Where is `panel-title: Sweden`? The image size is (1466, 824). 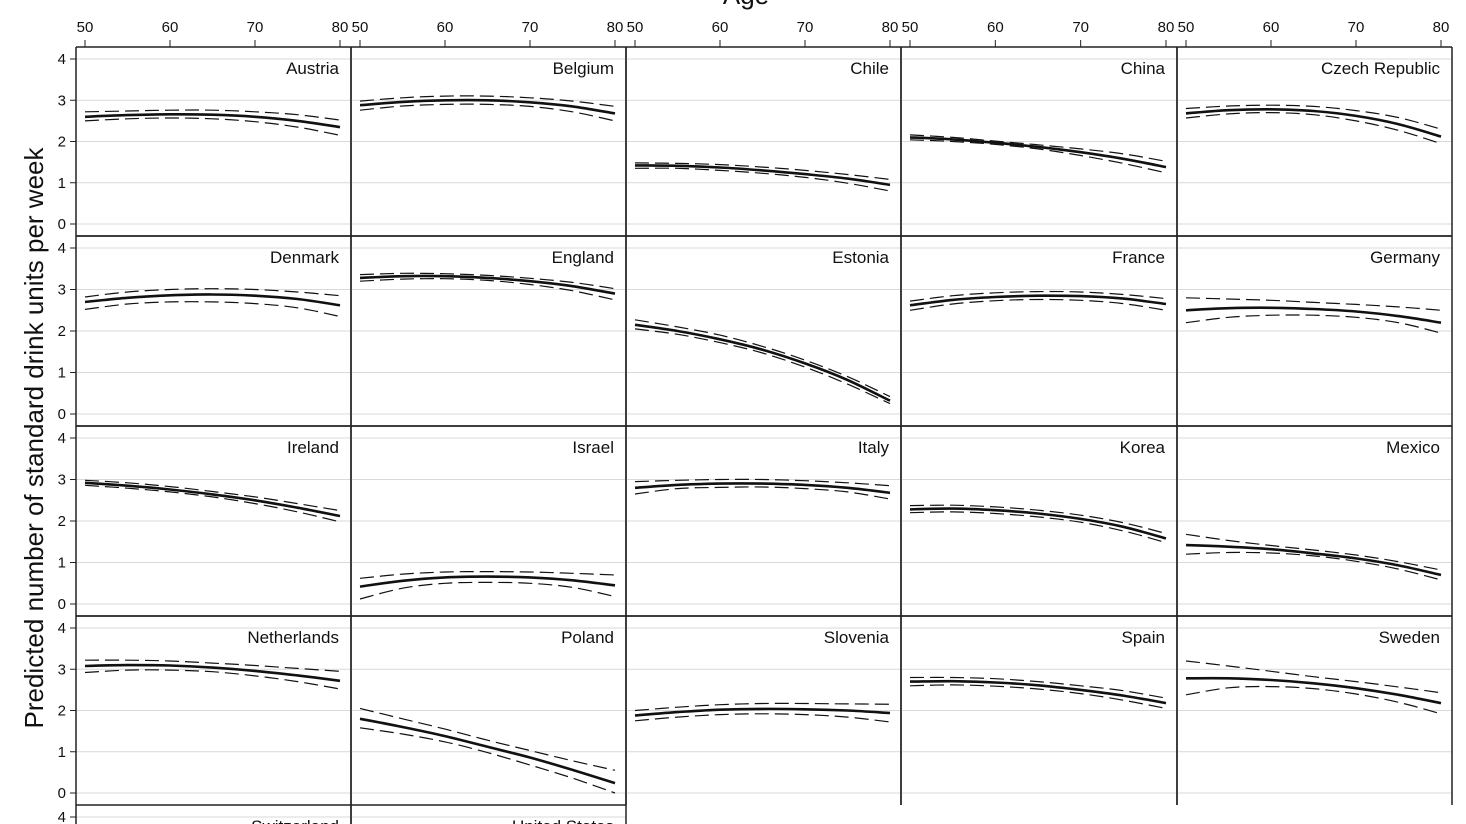
panel-title: Sweden is located at coordinates (1409, 637).